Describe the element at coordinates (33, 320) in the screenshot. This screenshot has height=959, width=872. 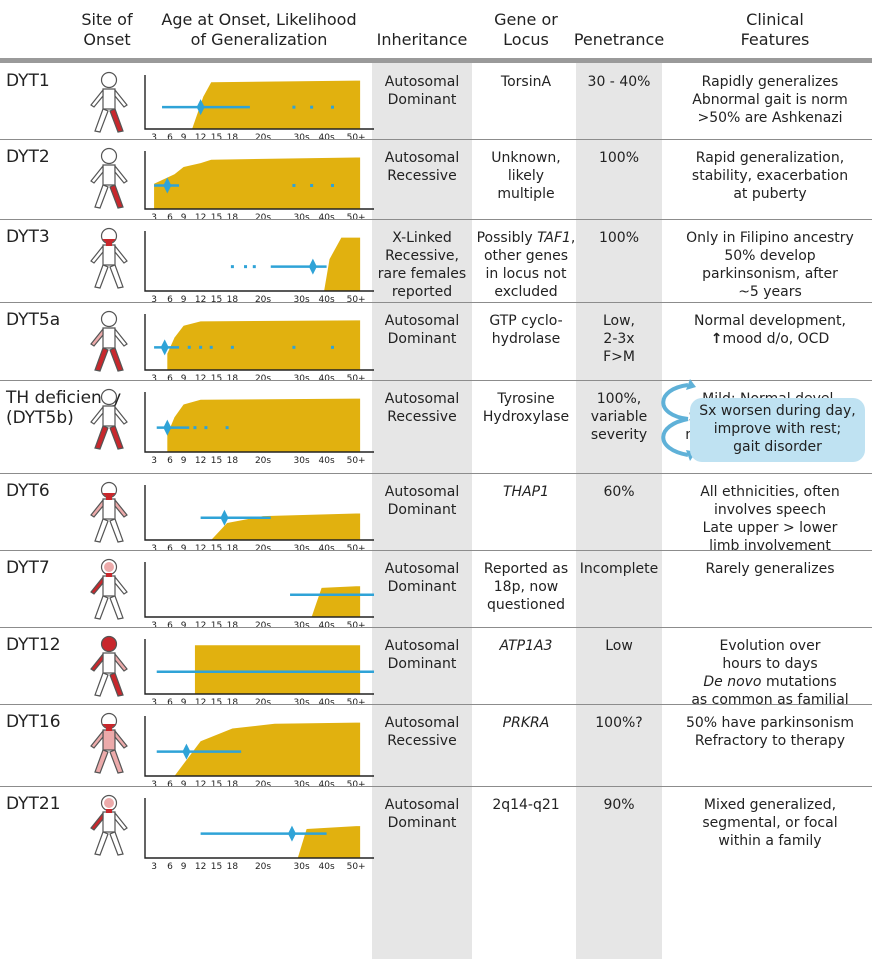
I see `row-label: DYT5a` at that location.